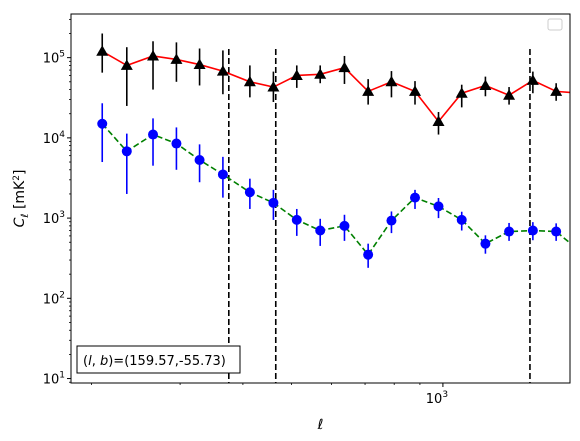  Describe the element at coordinates (555, 24) in the screenshot. I see `legend-box` at that location.